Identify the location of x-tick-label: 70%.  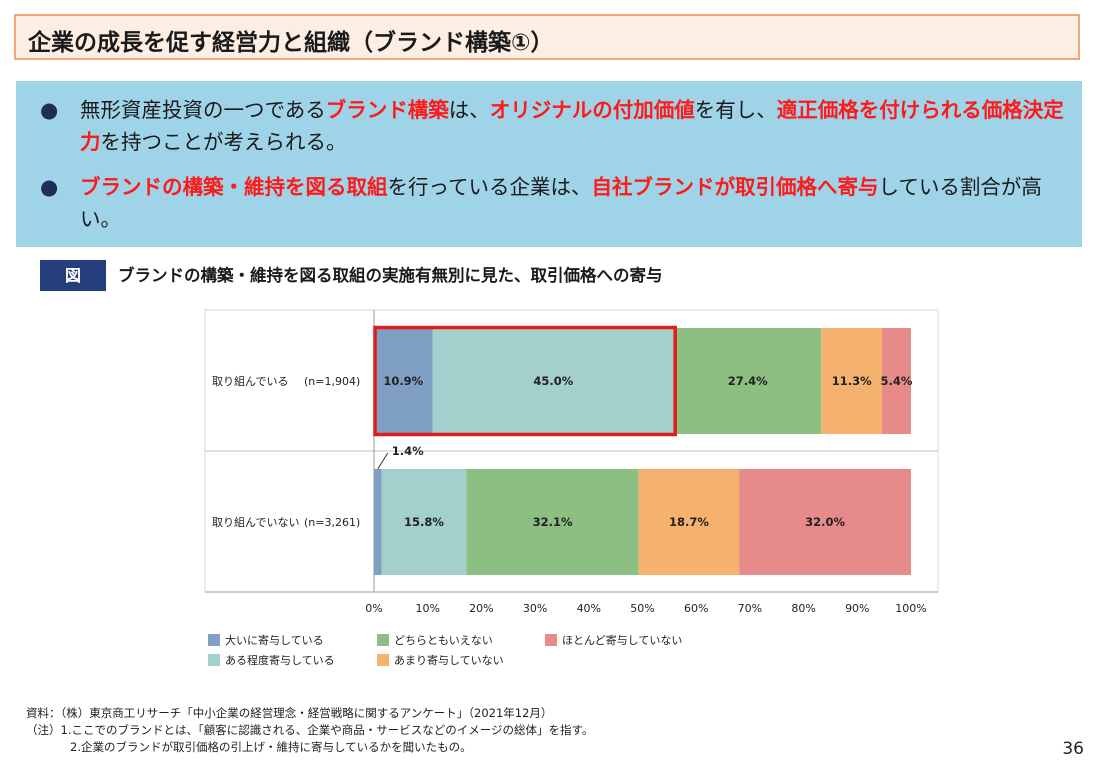
(750, 608).